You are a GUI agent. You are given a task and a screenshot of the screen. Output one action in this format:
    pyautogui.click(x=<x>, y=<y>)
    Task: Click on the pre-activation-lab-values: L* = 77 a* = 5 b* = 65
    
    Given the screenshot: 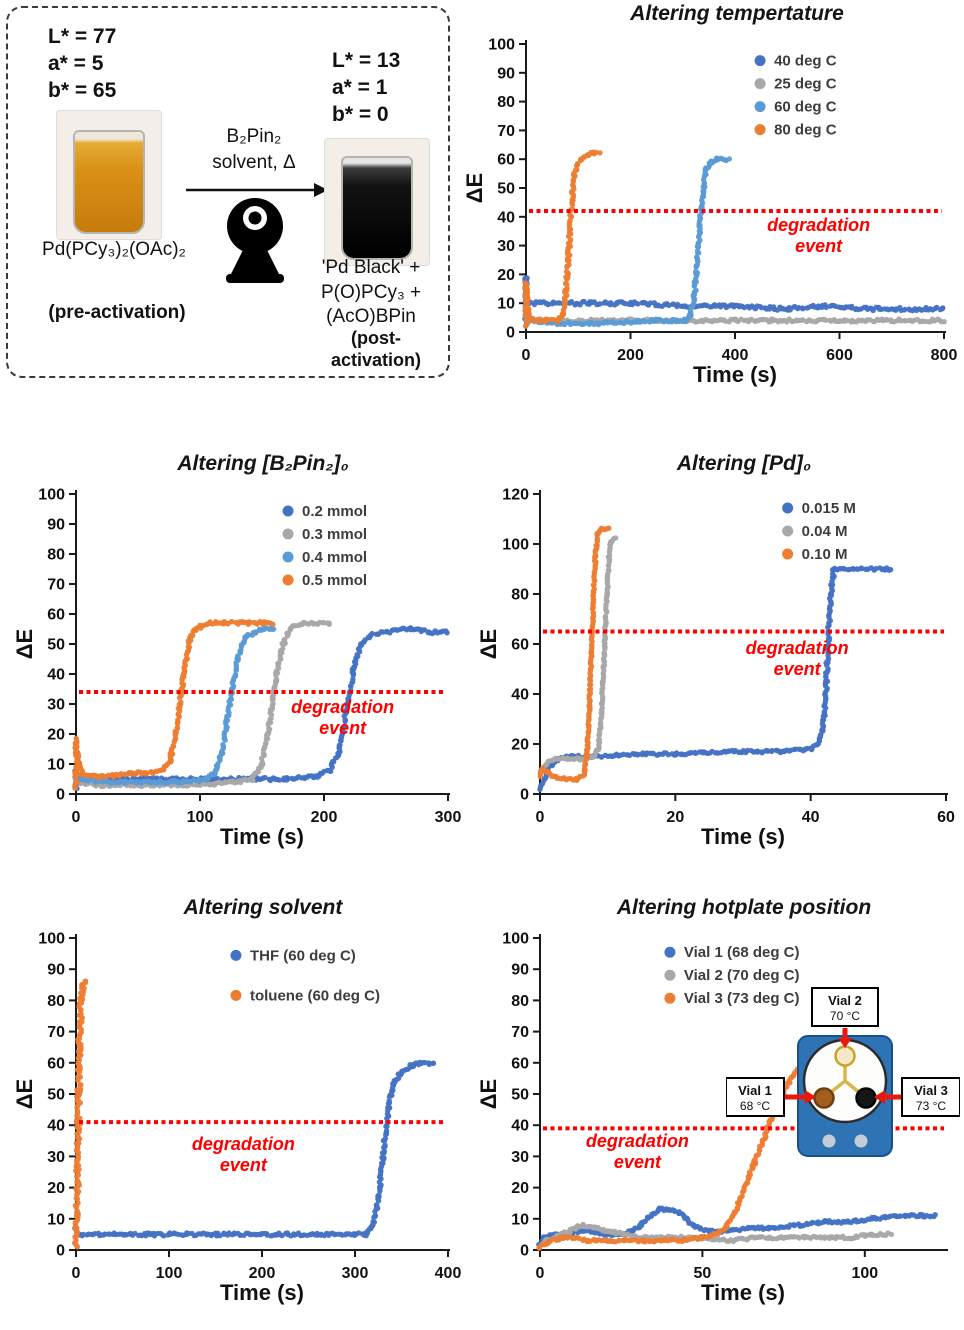 What is the action you would take?
    pyautogui.click(x=82, y=63)
    